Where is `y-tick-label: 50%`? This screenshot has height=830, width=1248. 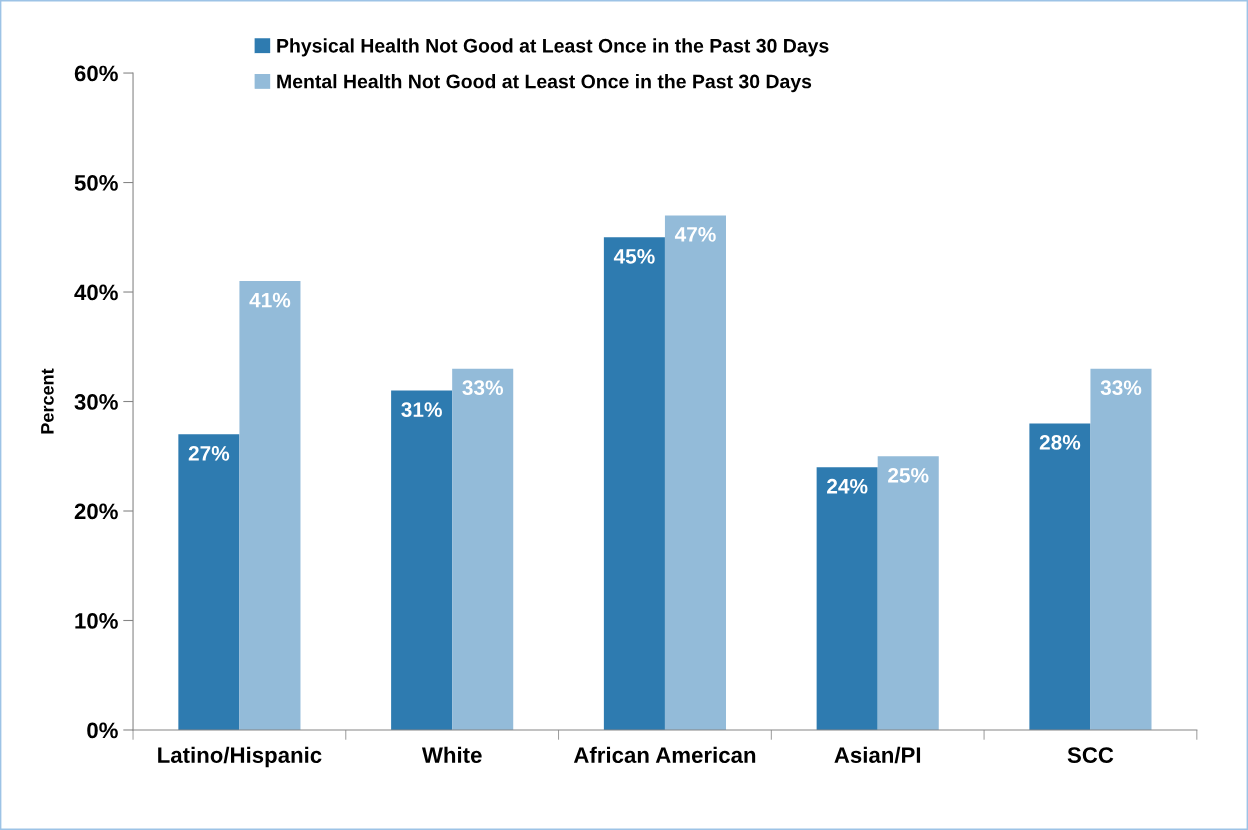 y-tick-label: 50% is located at coordinates (96, 183).